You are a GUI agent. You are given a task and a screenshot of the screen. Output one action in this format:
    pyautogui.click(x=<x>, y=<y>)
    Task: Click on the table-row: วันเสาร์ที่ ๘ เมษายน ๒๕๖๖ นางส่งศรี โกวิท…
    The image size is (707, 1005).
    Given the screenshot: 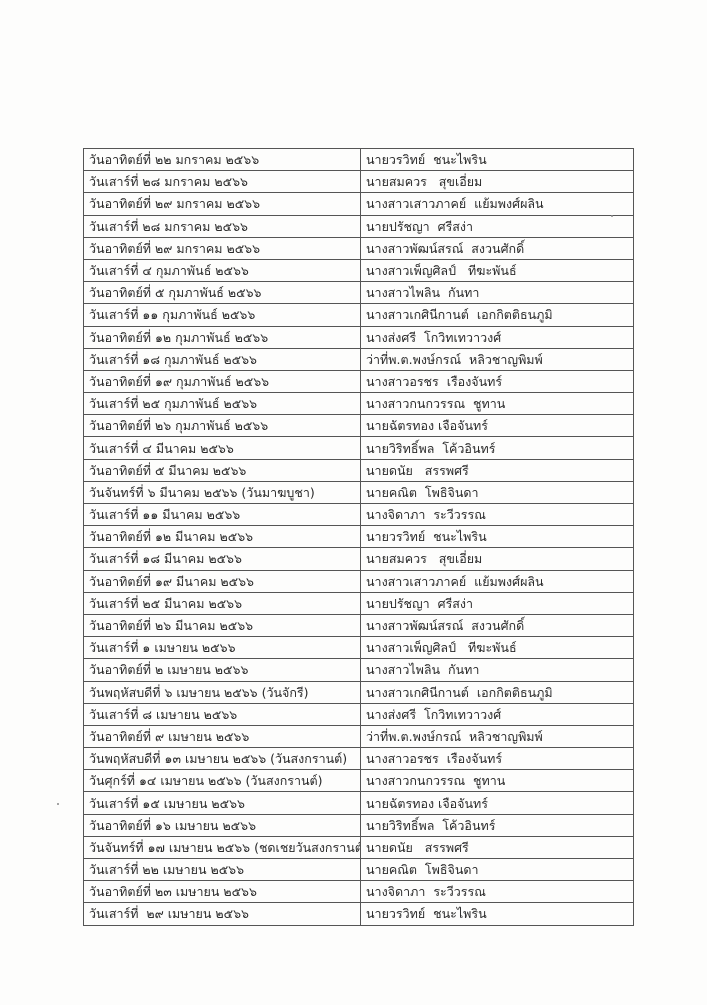 What is the action you would take?
    pyautogui.click(x=358, y=714)
    